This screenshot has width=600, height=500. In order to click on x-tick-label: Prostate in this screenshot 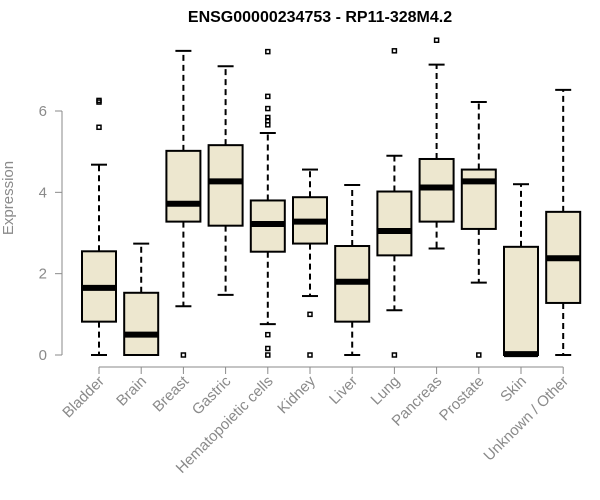, I will do `click(462, 399)`.